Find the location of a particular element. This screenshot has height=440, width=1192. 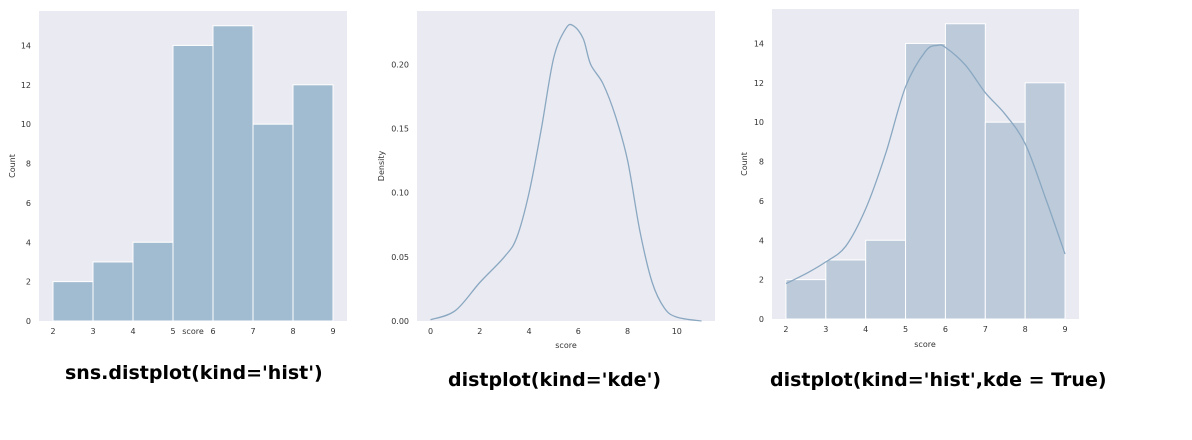

chart1-xtick-label: 3 is located at coordinates (92, 331).